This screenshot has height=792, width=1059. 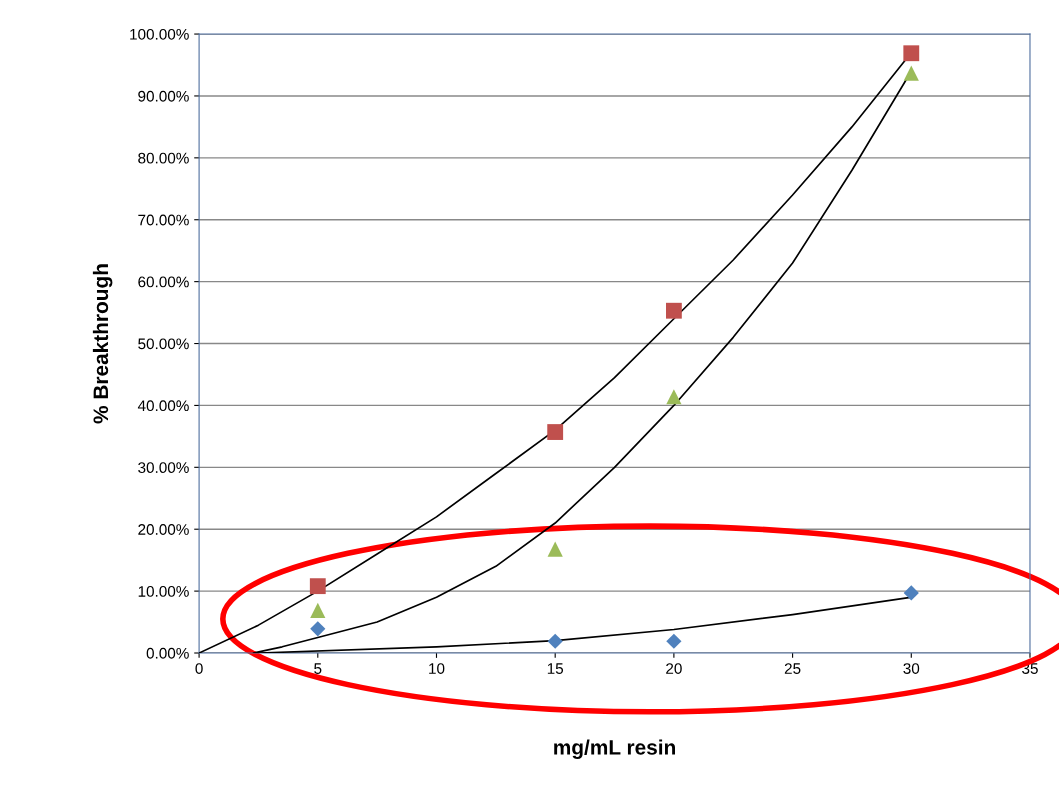 I want to click on y-tick-label: 50.00%, so click(x=163, y=344).